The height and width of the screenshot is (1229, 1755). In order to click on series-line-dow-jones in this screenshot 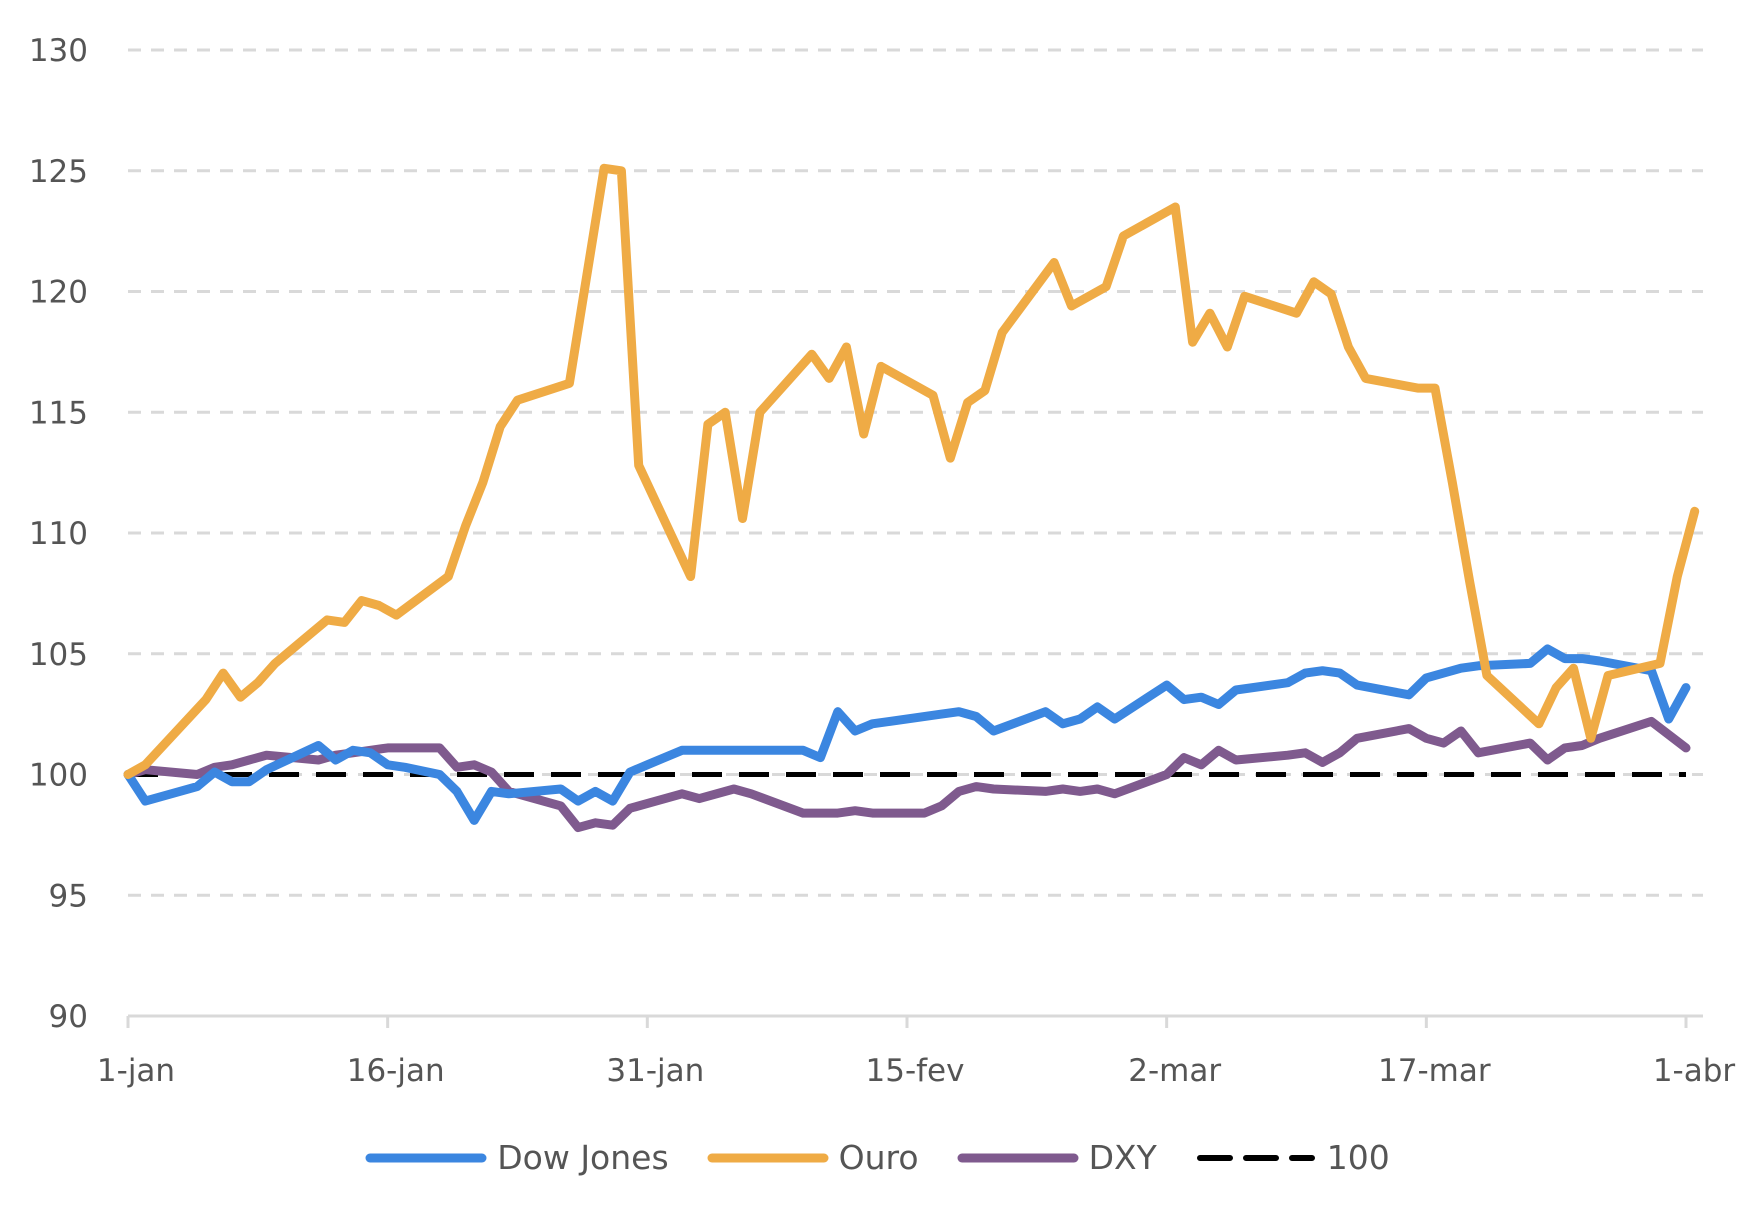, I will do `click(907, 734)`.